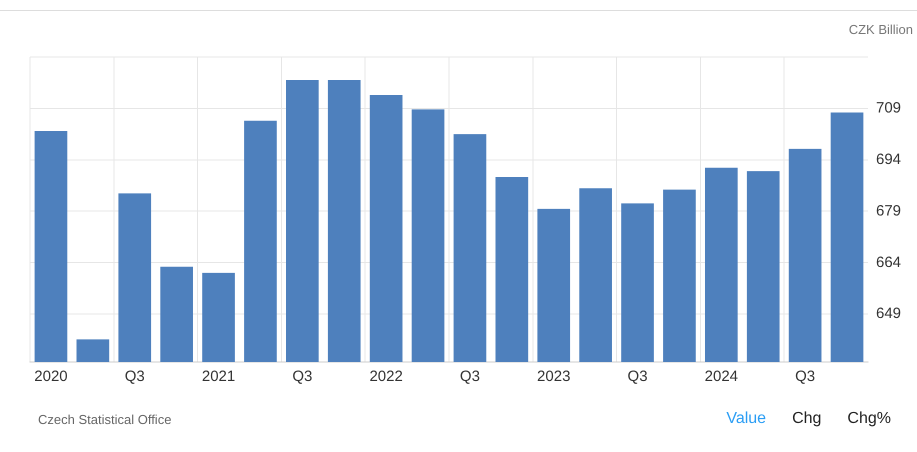  I want to click on x-tick-label: 2022, so click(386, 377).